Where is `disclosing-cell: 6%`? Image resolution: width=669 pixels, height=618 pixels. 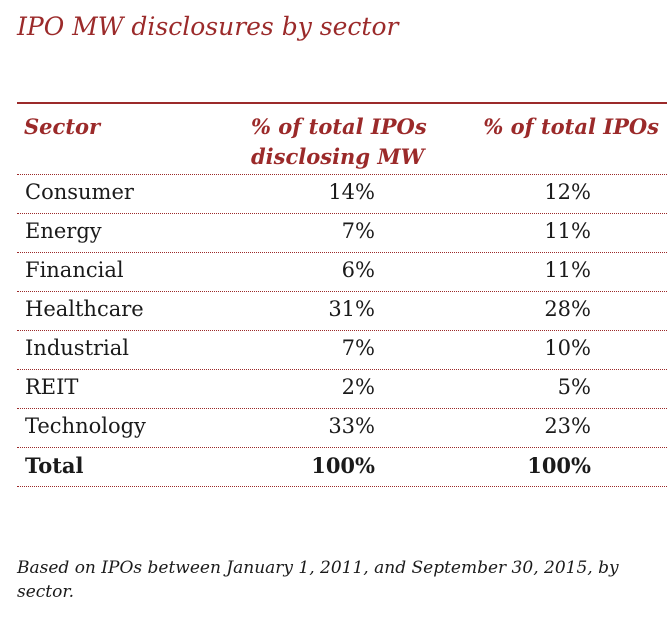 disclosing-cell: 6% is located at coordinates (358, 270).